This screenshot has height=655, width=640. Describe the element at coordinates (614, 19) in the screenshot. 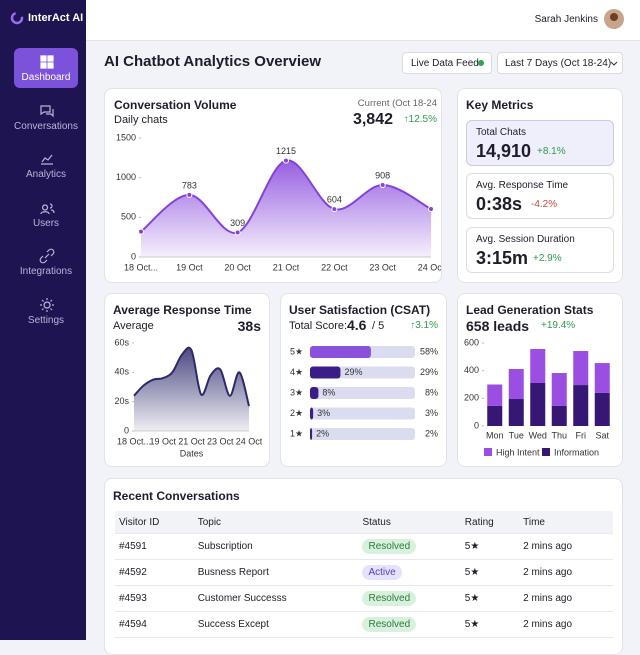

I see `avatar` at that location.